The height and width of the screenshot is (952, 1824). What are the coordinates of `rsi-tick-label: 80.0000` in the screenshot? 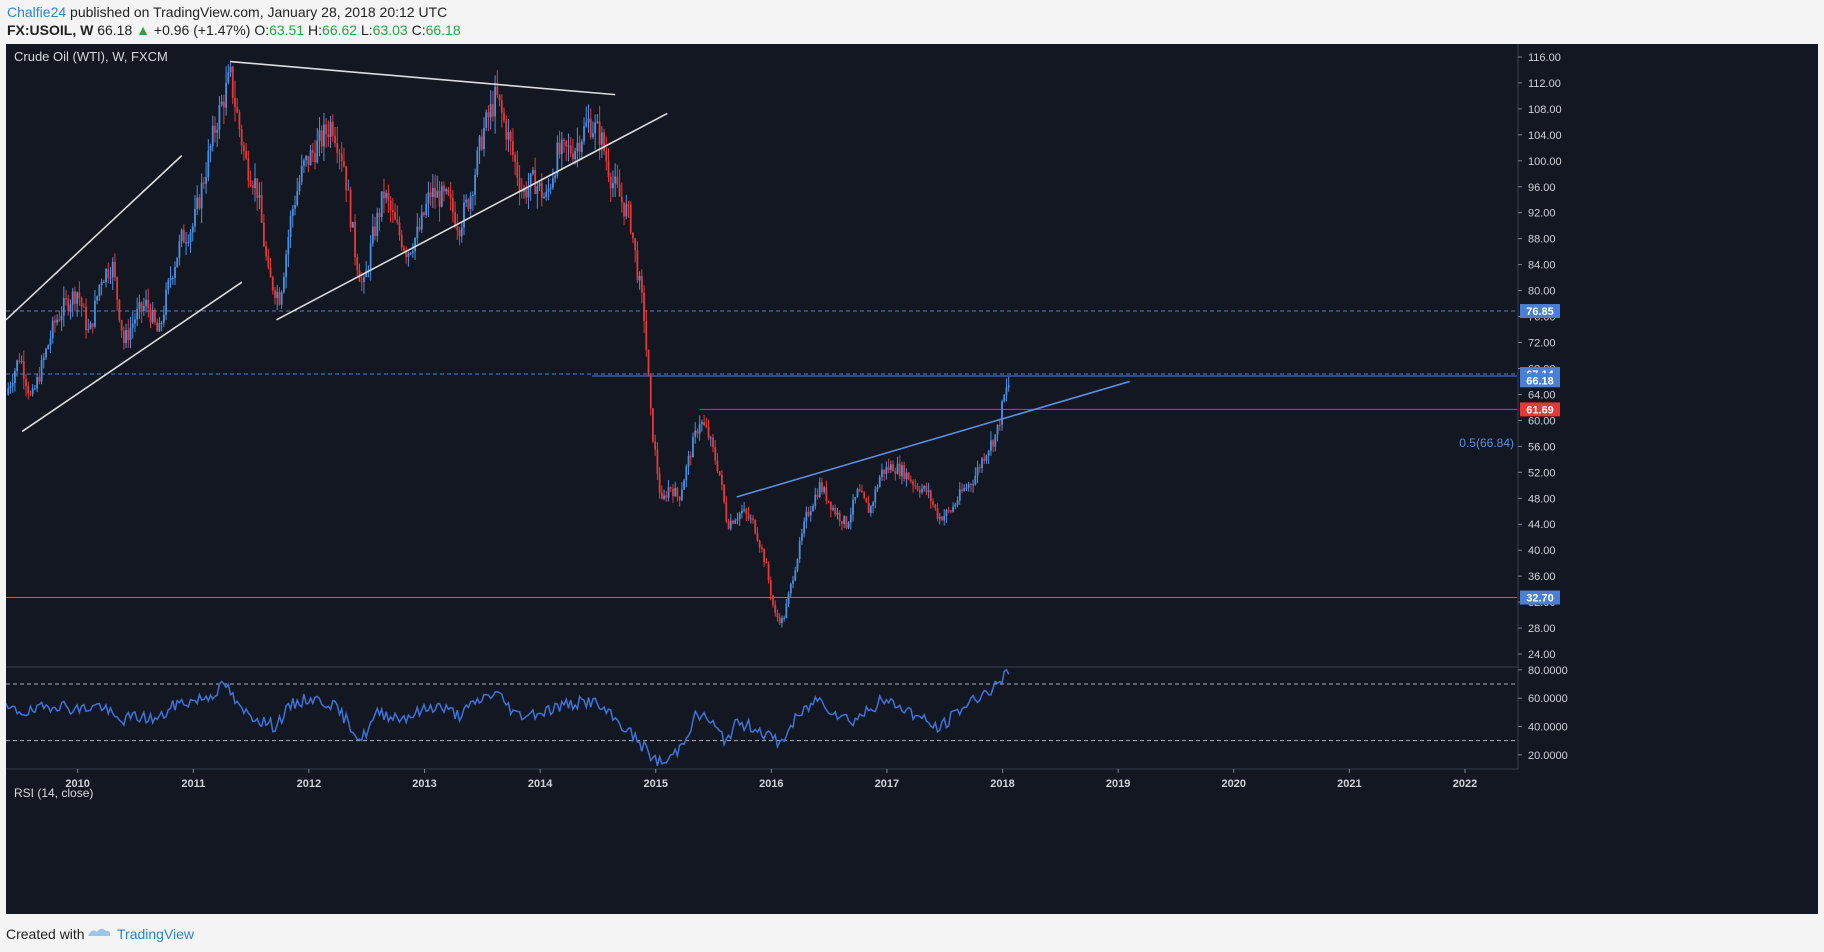 It's located at (1548, 671).